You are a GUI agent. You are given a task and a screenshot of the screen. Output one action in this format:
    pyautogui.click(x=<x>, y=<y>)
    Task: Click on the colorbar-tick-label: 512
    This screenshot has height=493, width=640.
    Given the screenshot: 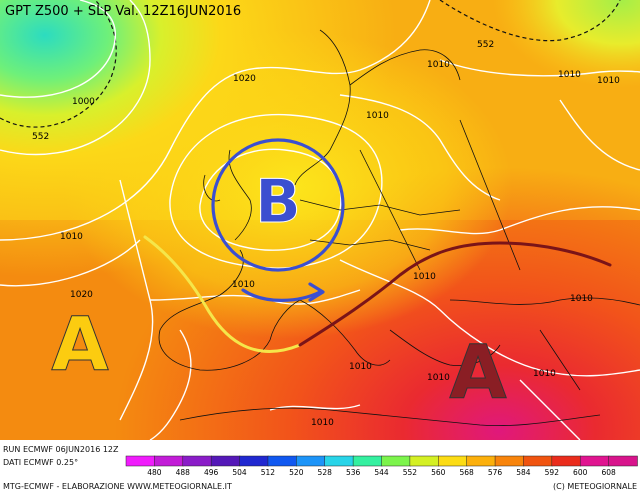 What is the action you would take?
    pyautogui.click(x=268, y=472)
    